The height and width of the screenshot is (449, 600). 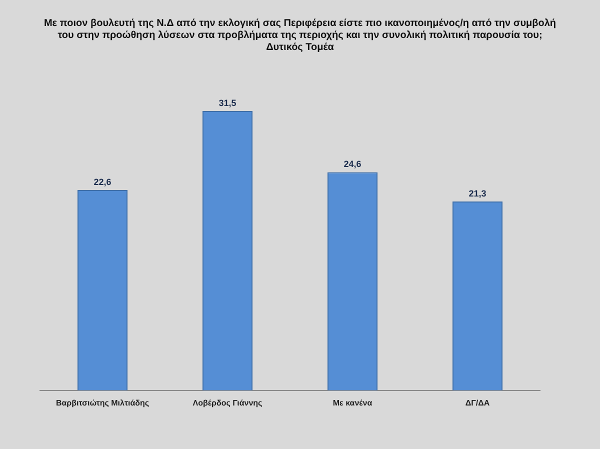 What do you see at coordinates (103, 181) in the screenshot?
I see `data-label: 22,6` at bounding box center [103, 181].